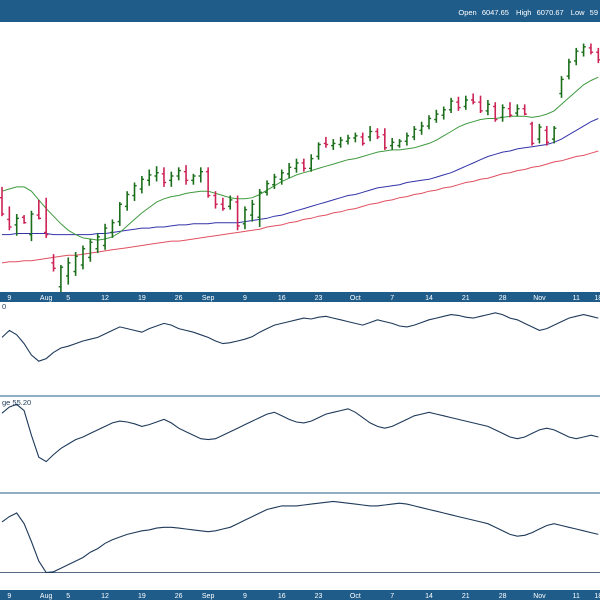 This screenshot has width=600, height=600. I want to click on date-axis-top: 9 Aug 5 12 19 26 Sep 9 16 23 Oct 7 14 21 28 Nov 11 18, so click(303, 298).